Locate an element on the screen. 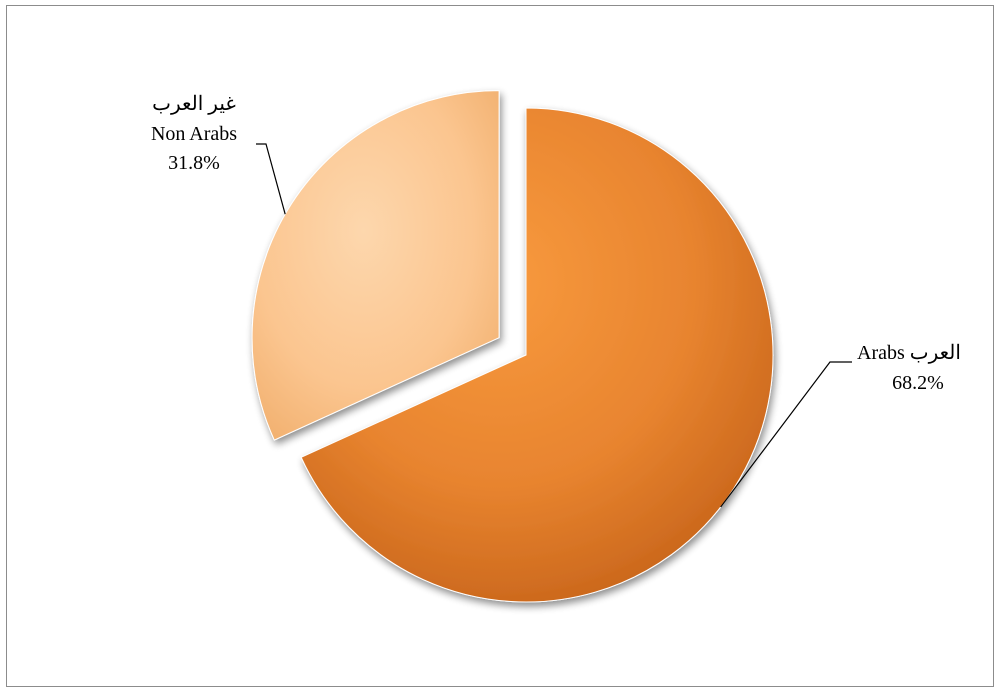 This screenshot has width=1006, height=687. label-non-arabs-en: Non Arabs is located at coordinates (194, 134).